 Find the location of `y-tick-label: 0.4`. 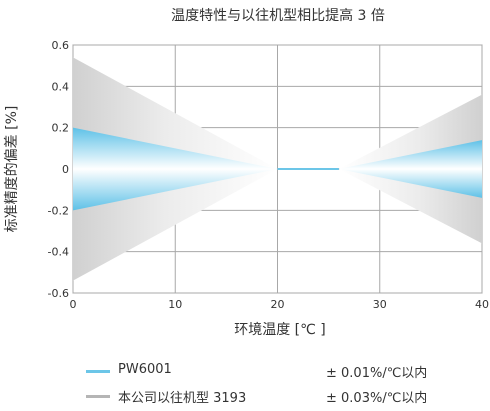

y-tick-label: 0.4 is located at coordinates (61, 86).